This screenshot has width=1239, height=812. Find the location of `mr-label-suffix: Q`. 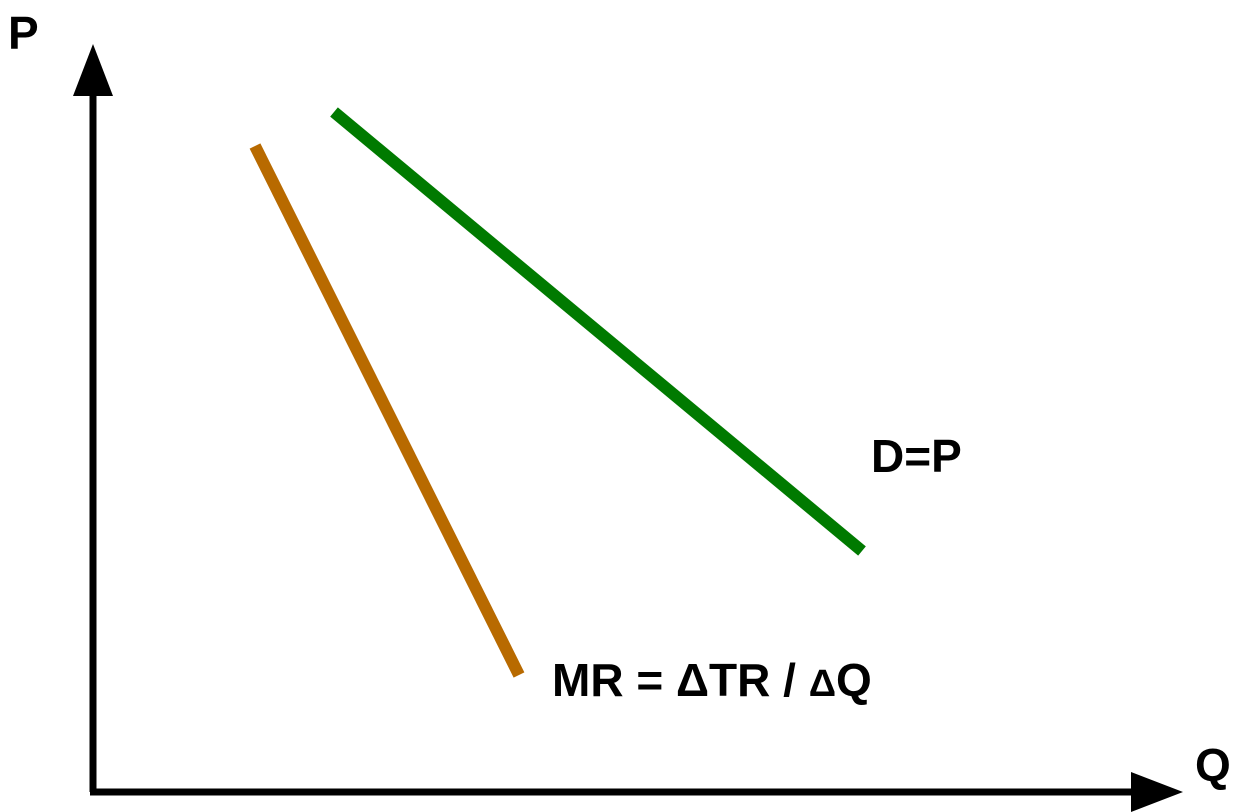

mr-label-suffix: Q is located at coordinates (854, 680).